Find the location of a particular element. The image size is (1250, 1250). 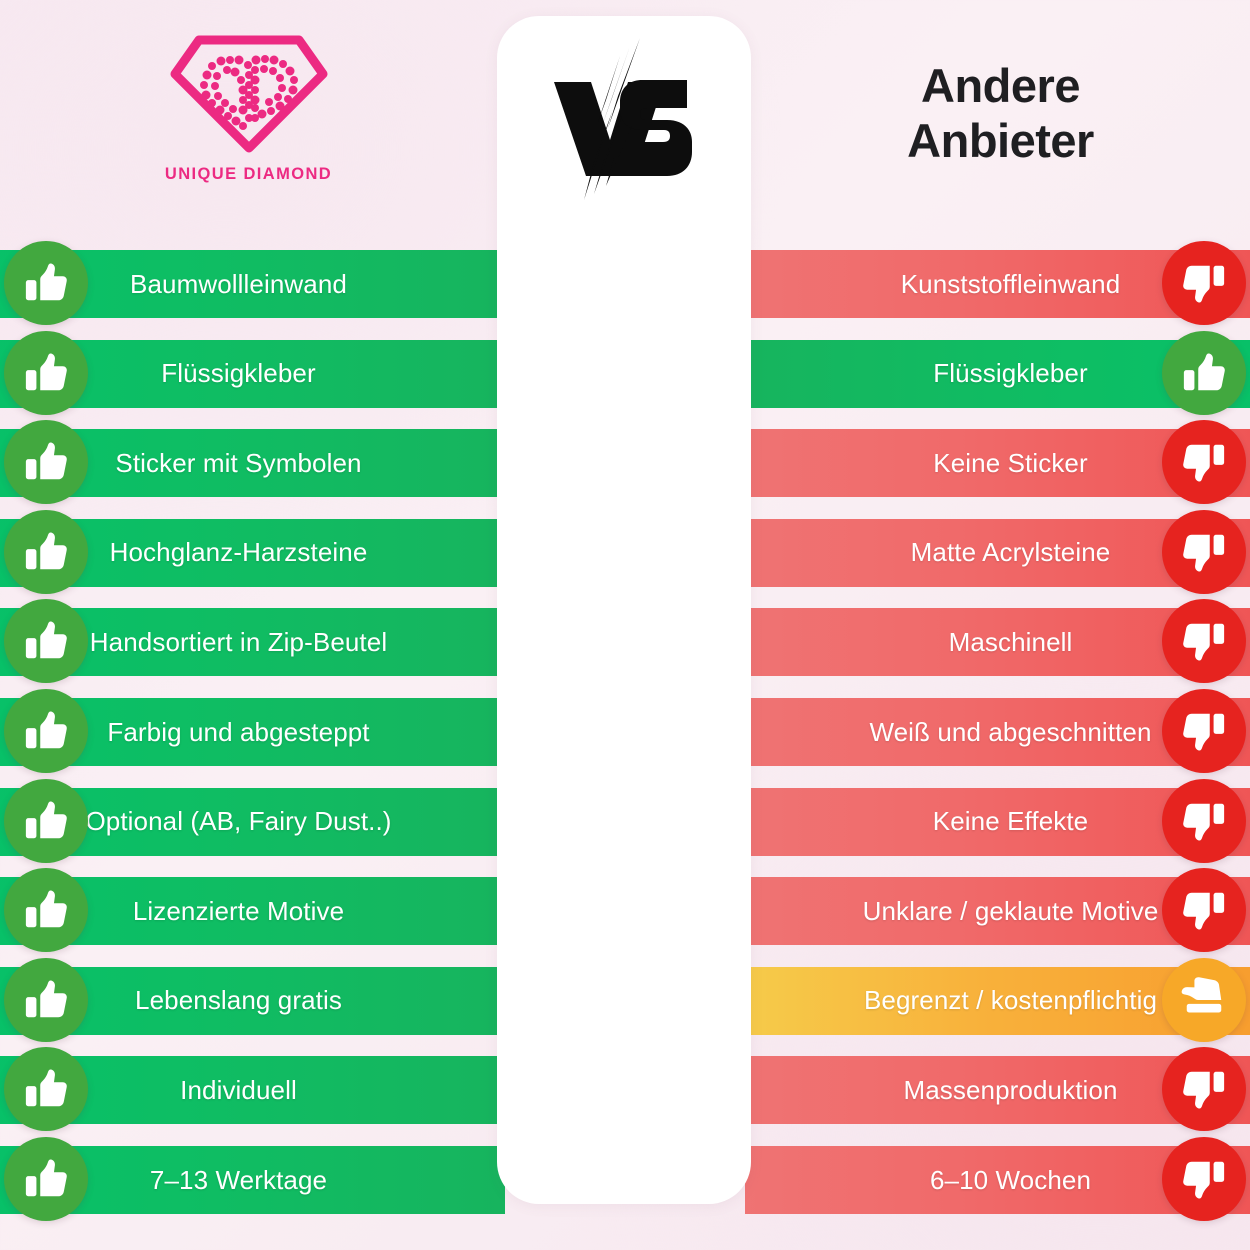

comparison-row: Sticker mit SymbolenStickerKeine Sticker is located at coordinates (625, 463).